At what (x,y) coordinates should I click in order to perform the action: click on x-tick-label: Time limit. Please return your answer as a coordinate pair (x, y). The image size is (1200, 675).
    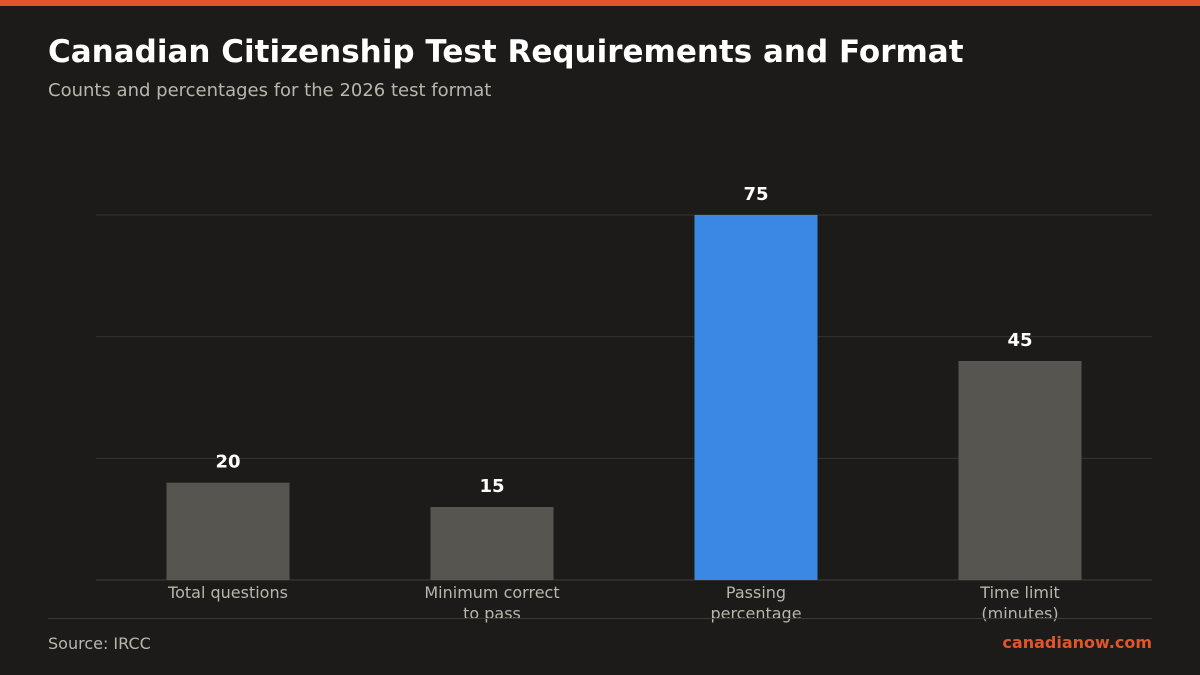
    Looking at the image, I should click on (1019, 592).